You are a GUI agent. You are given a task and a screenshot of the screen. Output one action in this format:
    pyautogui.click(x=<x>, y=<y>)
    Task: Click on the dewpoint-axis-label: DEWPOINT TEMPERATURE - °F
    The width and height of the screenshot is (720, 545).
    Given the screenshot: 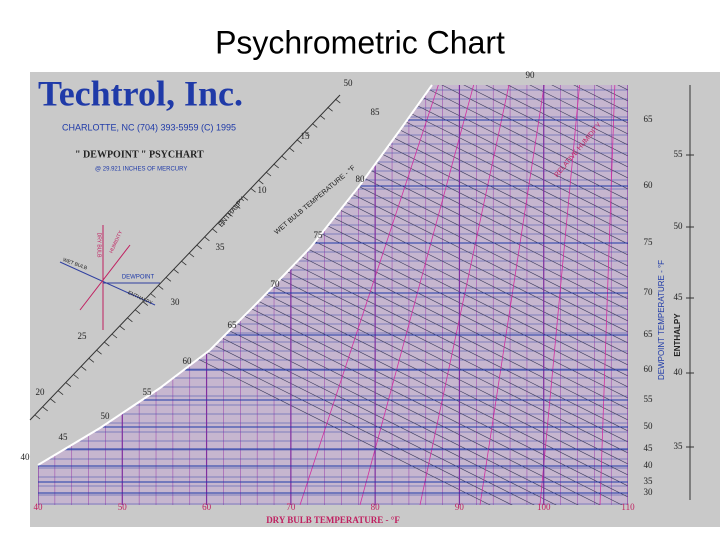 What is the action you would take?
    pyautogui.click(x=661, y=320)
    